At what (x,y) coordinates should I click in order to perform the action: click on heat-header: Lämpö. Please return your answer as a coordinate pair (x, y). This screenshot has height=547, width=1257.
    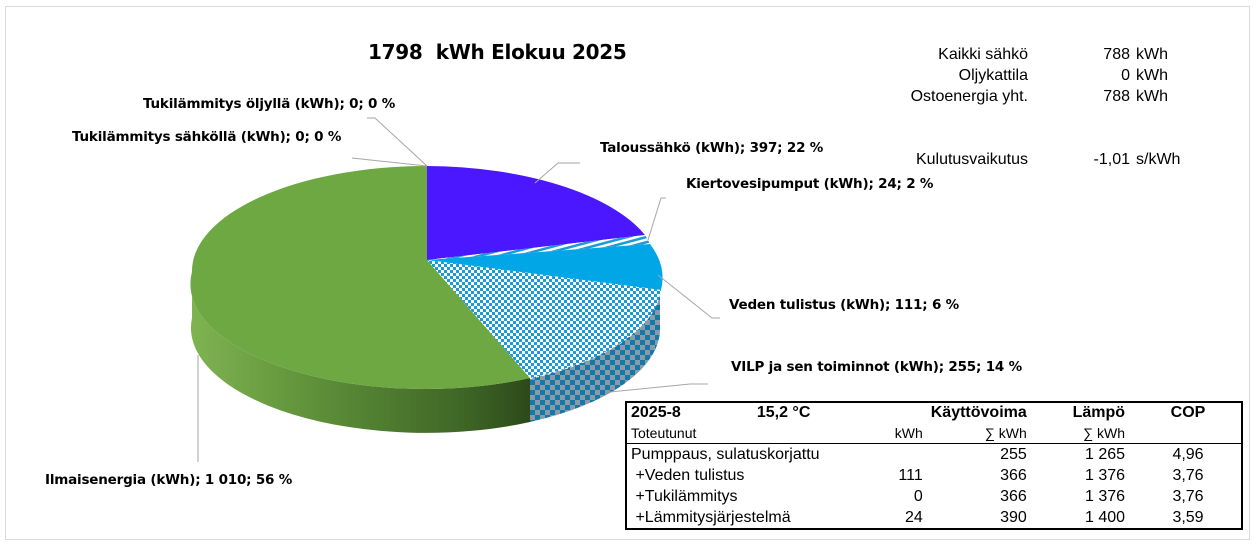
    Looking at the image, I should click on (1099, 412).